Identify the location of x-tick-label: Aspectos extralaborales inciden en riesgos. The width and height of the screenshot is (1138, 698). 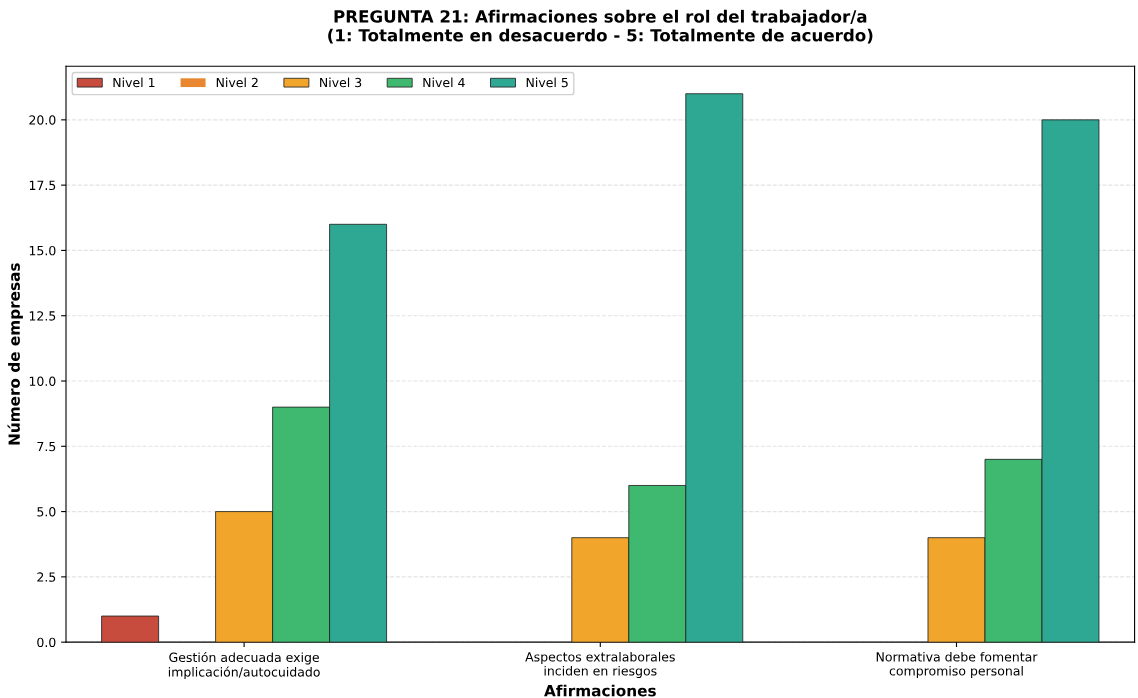
(600, 664).